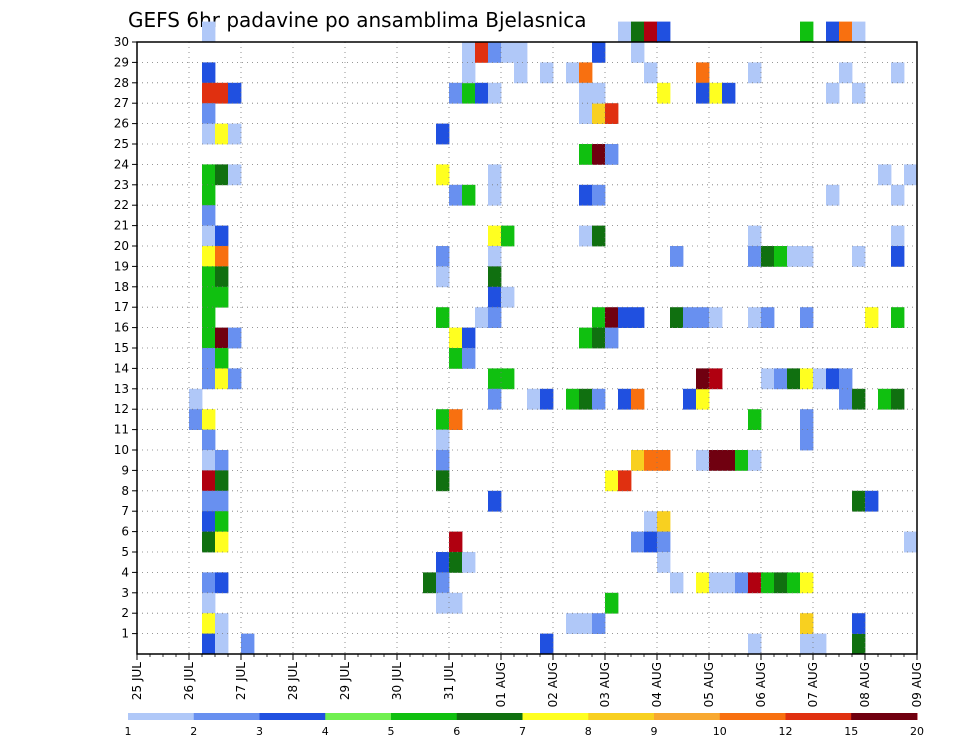  What do you see at coordinates (121, 205) in the screenshot?
I see `y-tick-label: 22` at bounding box center [121, 205].